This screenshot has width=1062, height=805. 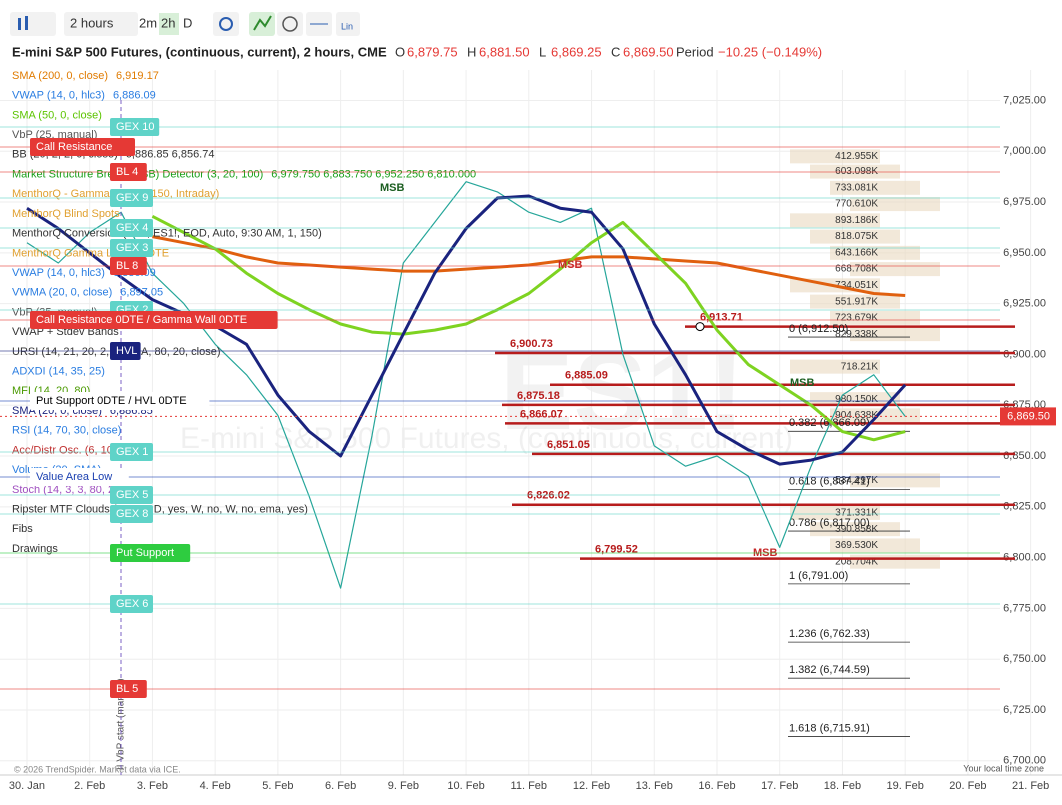 What do you see at coordinates (22, 529) in the screenshot?
I see `indicator-name: Fibs` at bounding box center [22, 529].